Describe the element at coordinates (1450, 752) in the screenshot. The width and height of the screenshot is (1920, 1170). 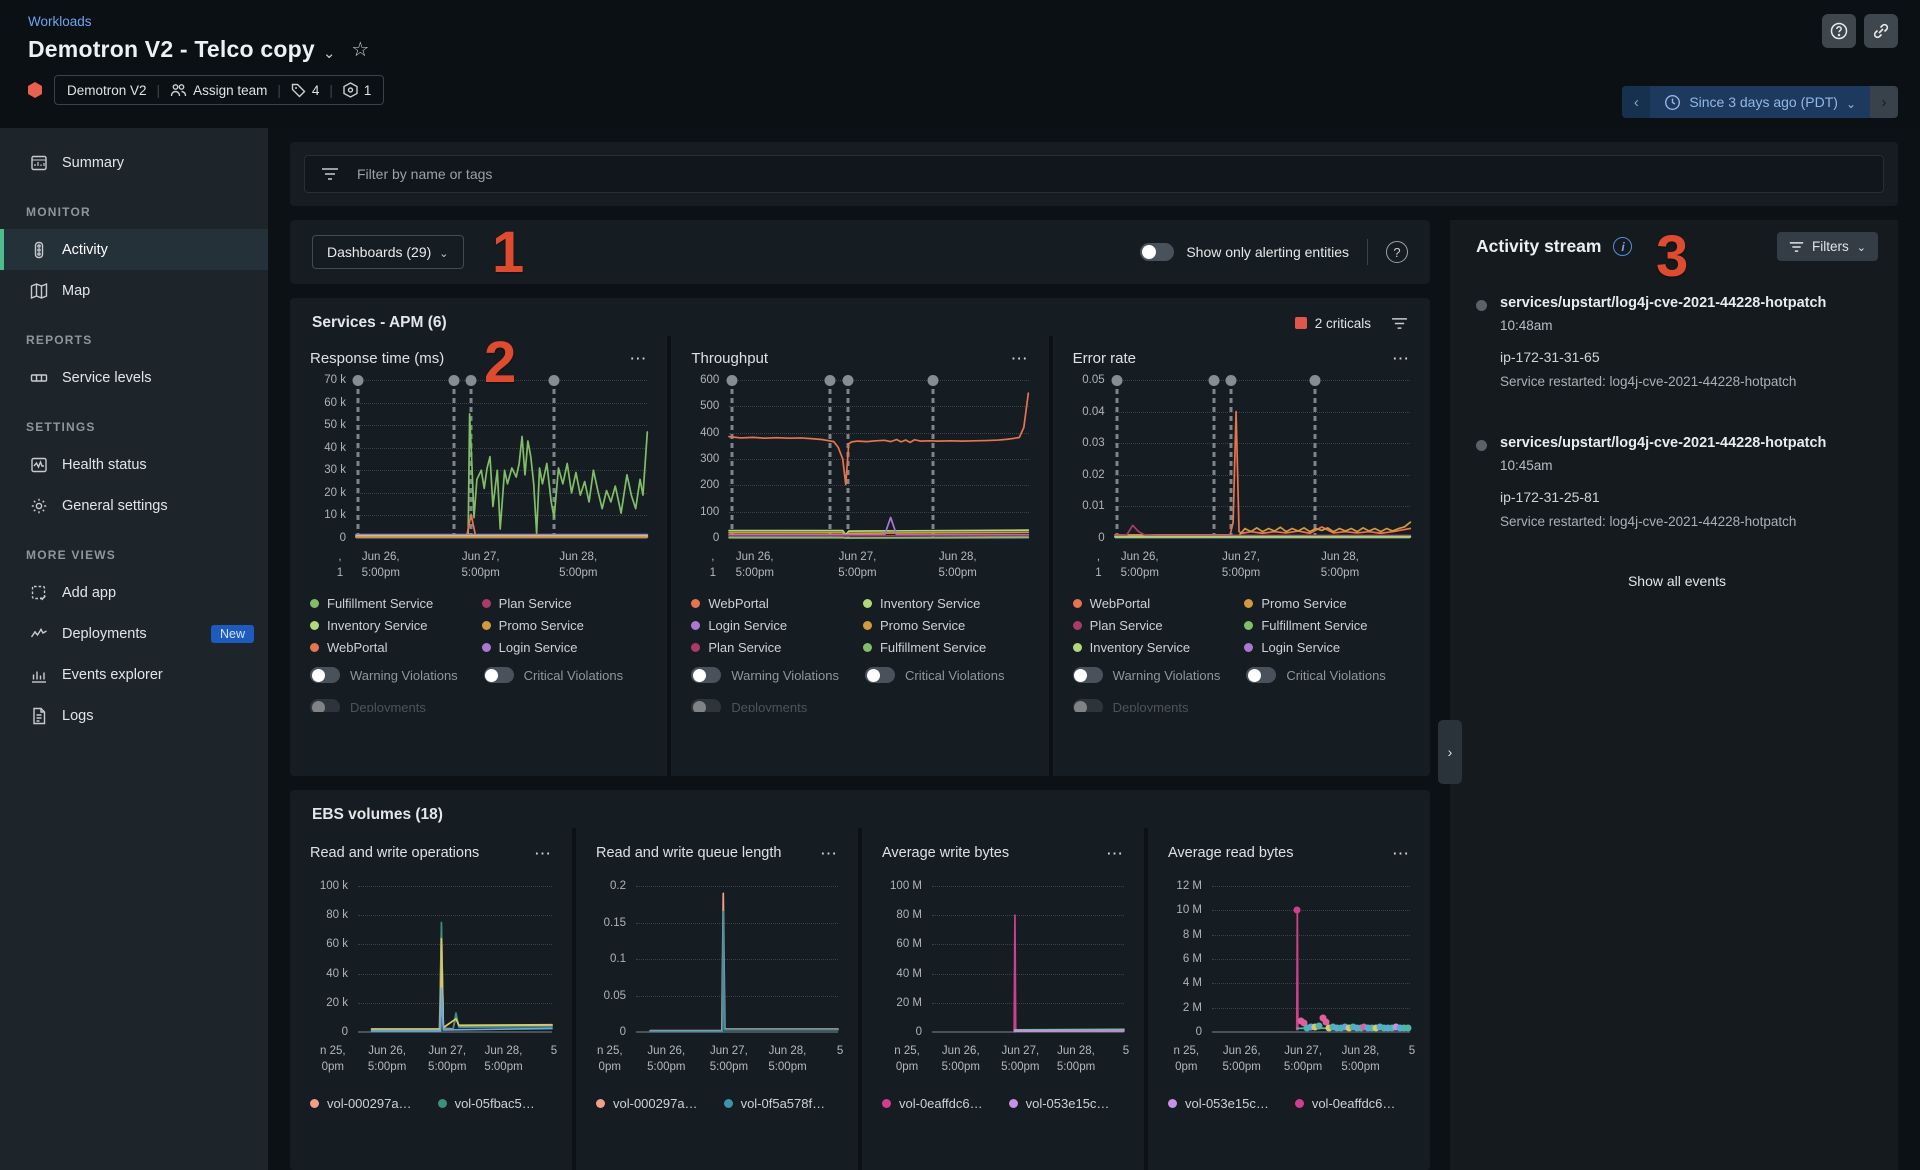
I see `collapse-panel-handle: ›` at that location.